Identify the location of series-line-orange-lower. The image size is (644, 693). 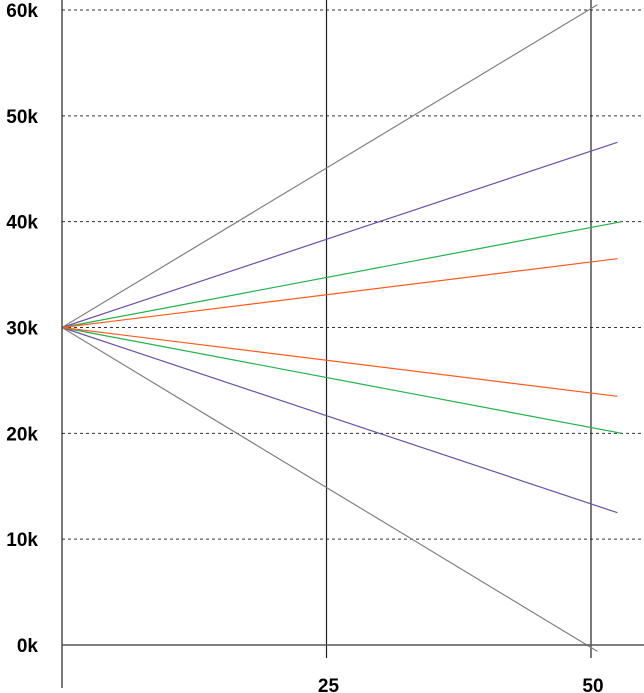
(339, 361).